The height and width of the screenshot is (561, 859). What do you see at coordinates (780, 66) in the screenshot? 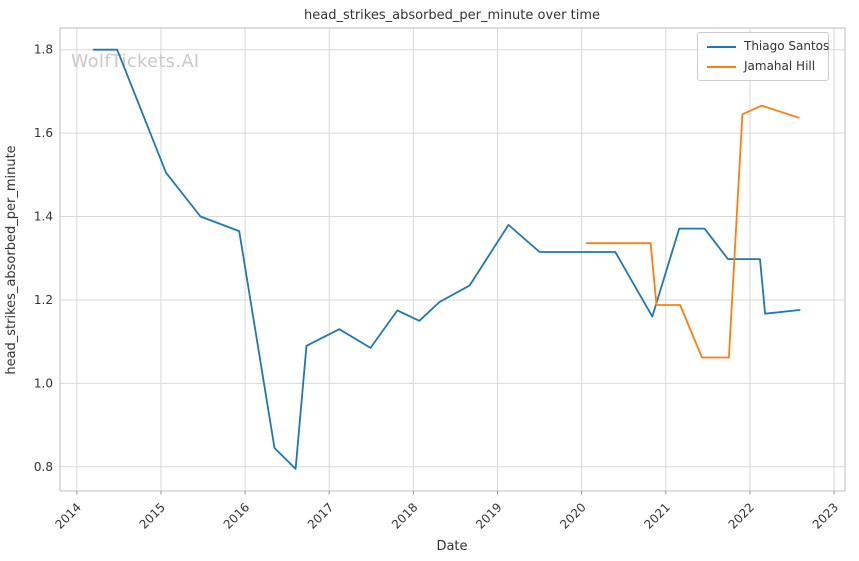
I see `legend-label-jamahal-hill: Jamahal Hill` at bounding box center [780, 66].